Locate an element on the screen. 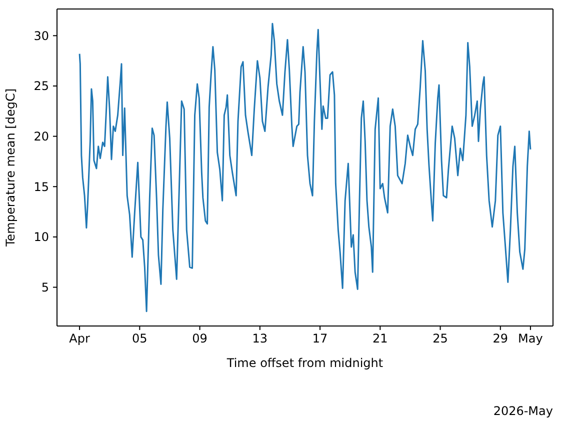 This screenshot has height=432, width=563. text: 2026-May is located at coordinates (523, 411).